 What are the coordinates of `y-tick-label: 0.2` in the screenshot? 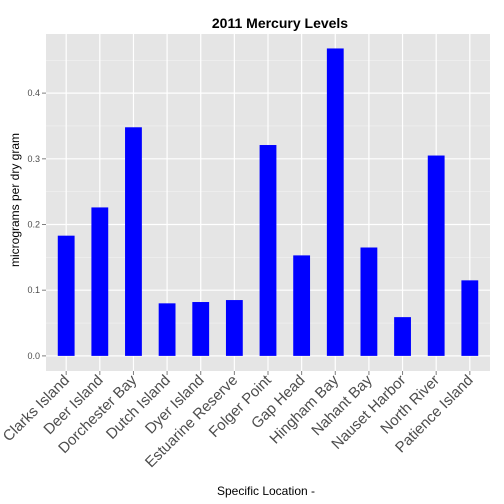 It's located at (33, 225).